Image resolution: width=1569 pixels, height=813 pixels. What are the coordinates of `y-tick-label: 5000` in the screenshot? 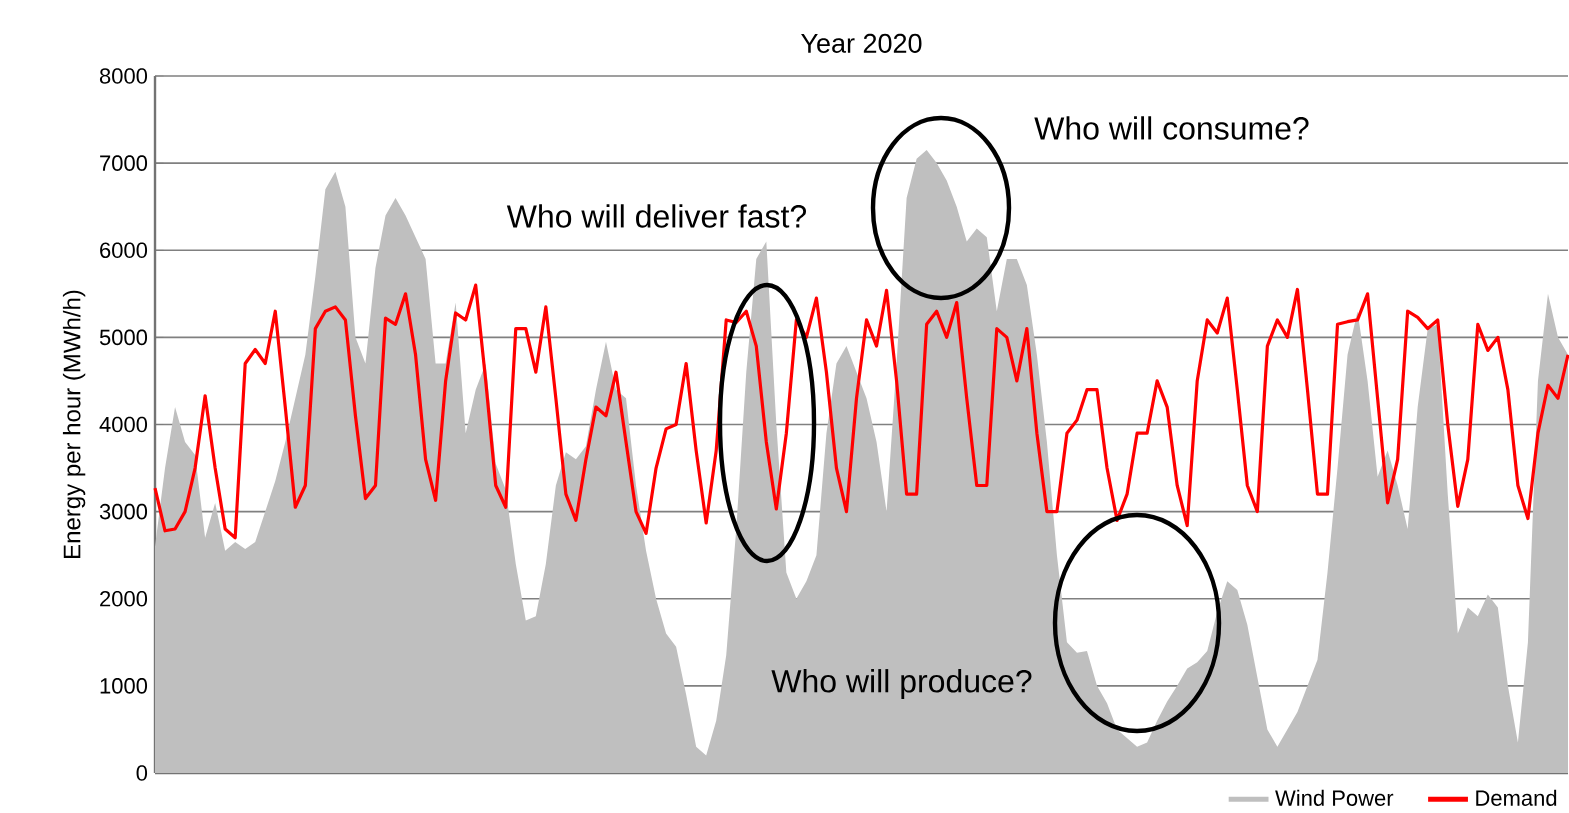 It's located at (123, 337).